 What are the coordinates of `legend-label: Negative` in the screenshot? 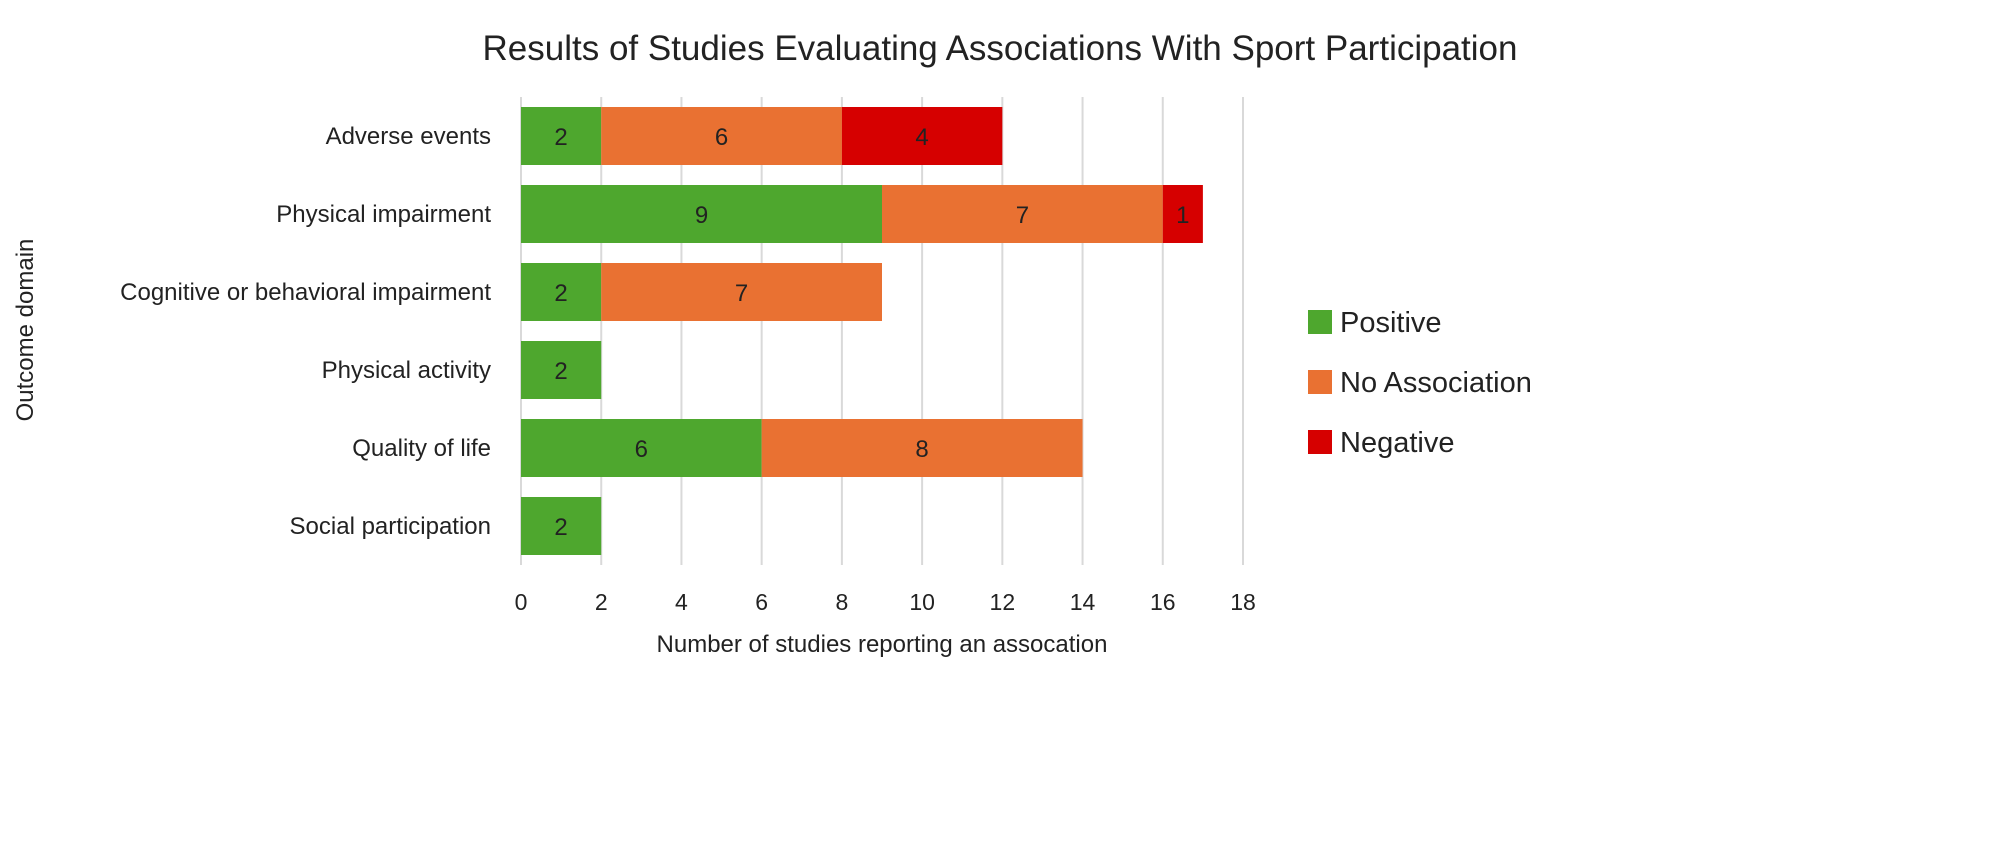 It's located at (1397, 443).